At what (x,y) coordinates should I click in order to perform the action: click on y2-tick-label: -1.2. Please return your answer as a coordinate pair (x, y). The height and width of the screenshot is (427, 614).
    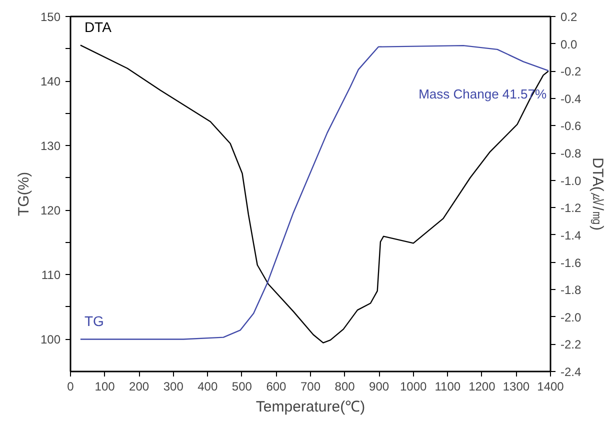
    Looking at the image, I should click on (571, 208).